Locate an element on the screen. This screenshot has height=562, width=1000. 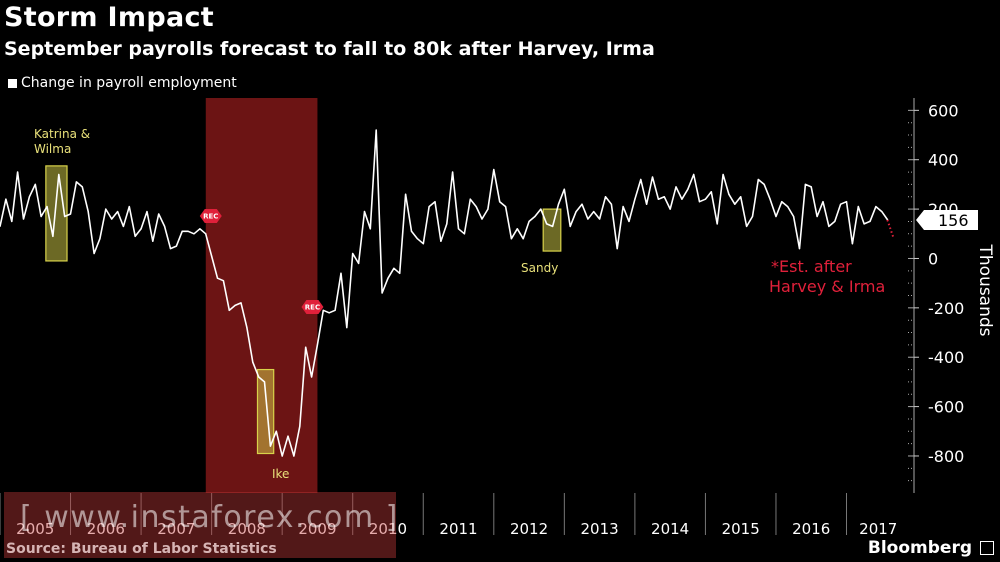
estimate-line is located at coordinates (890, 229).